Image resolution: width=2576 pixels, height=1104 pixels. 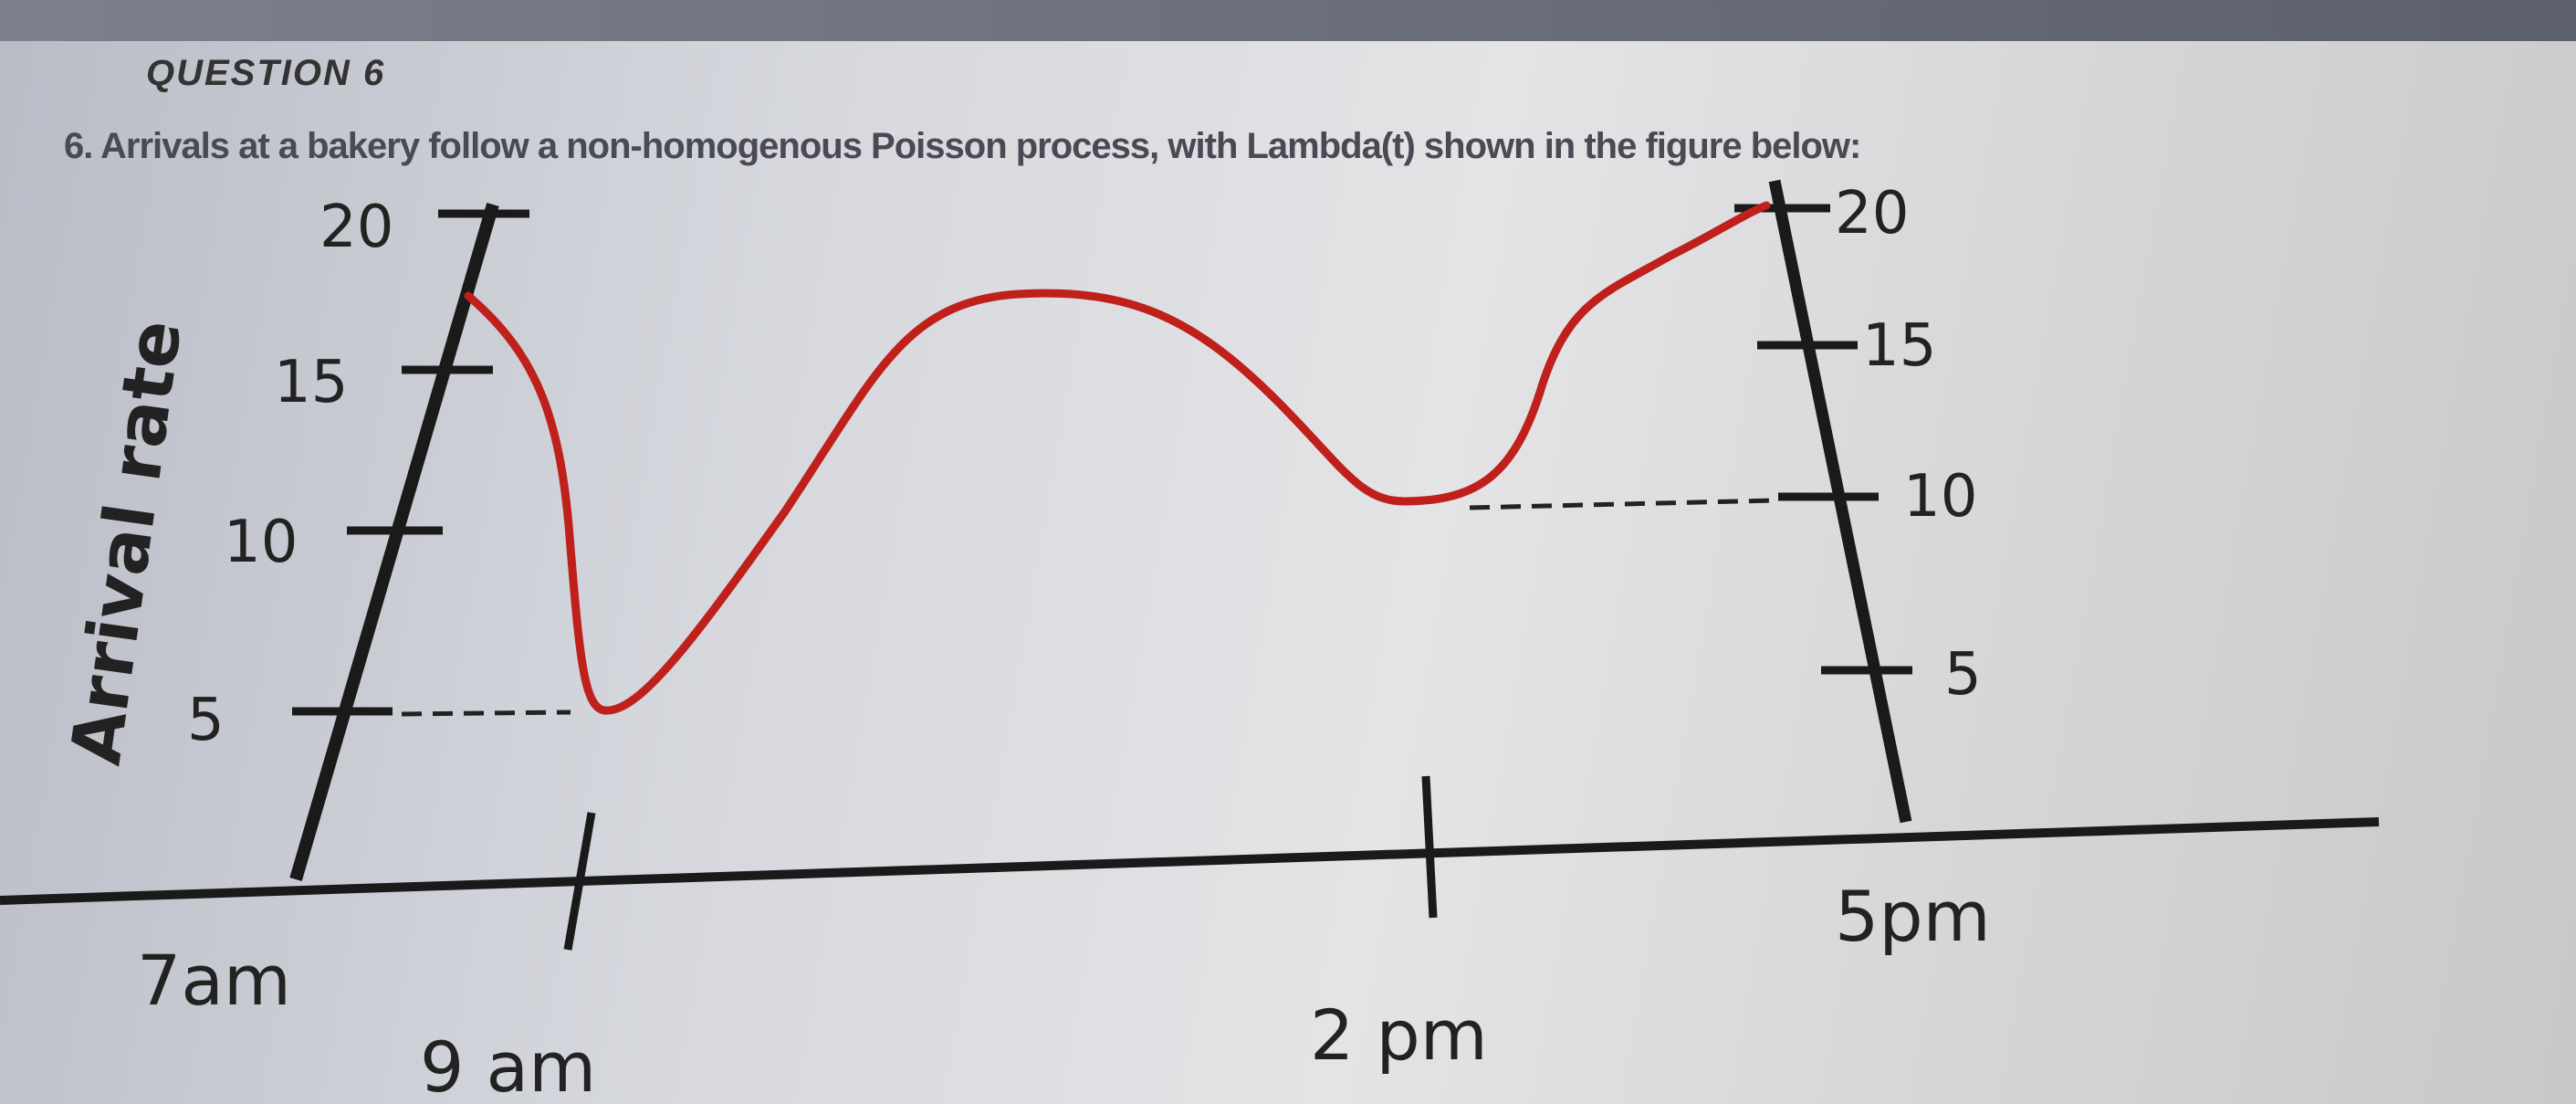 I want to click on right-tick-label-10: 10, so click(x=1940, y=497).